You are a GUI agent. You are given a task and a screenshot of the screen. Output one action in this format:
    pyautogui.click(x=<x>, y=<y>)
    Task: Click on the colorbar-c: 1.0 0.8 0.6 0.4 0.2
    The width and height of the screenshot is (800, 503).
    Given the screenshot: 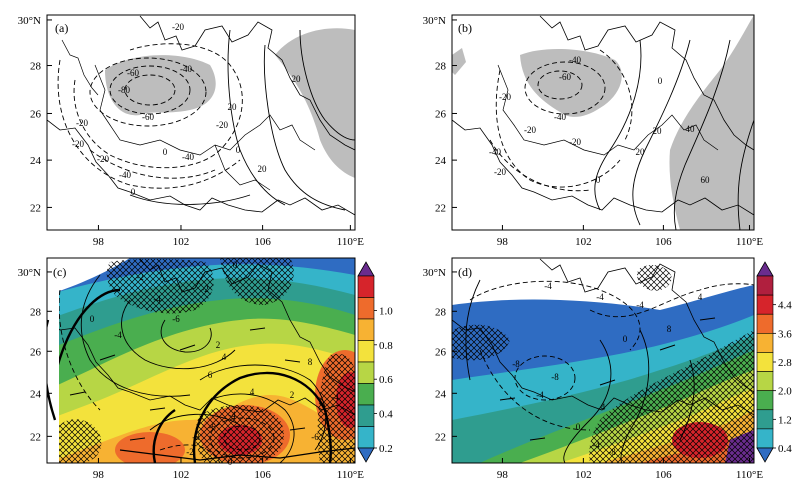 What is the action you would take?
    pyautogui.click(x=375, y=362)
    